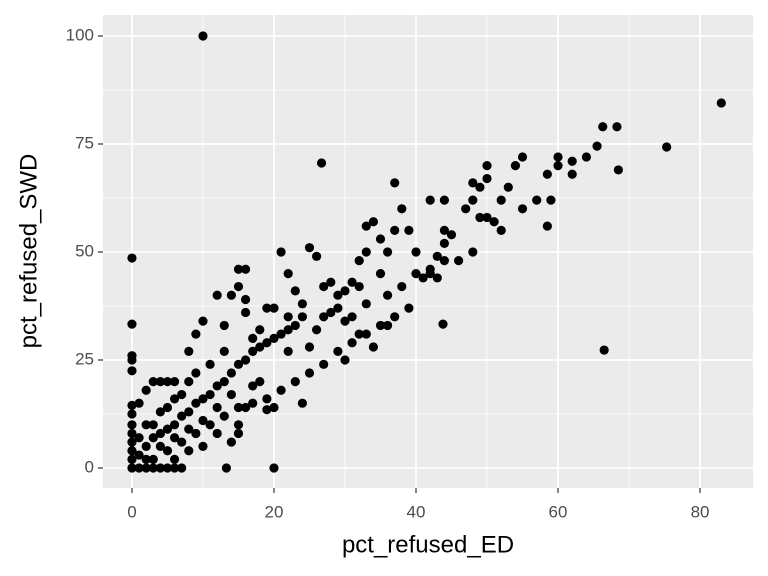 The height and width of the screenshot is (576, 768). Describe the element at coordinates (274, 511) in the screenshot. I see `x-tick-label: 20` at that location.